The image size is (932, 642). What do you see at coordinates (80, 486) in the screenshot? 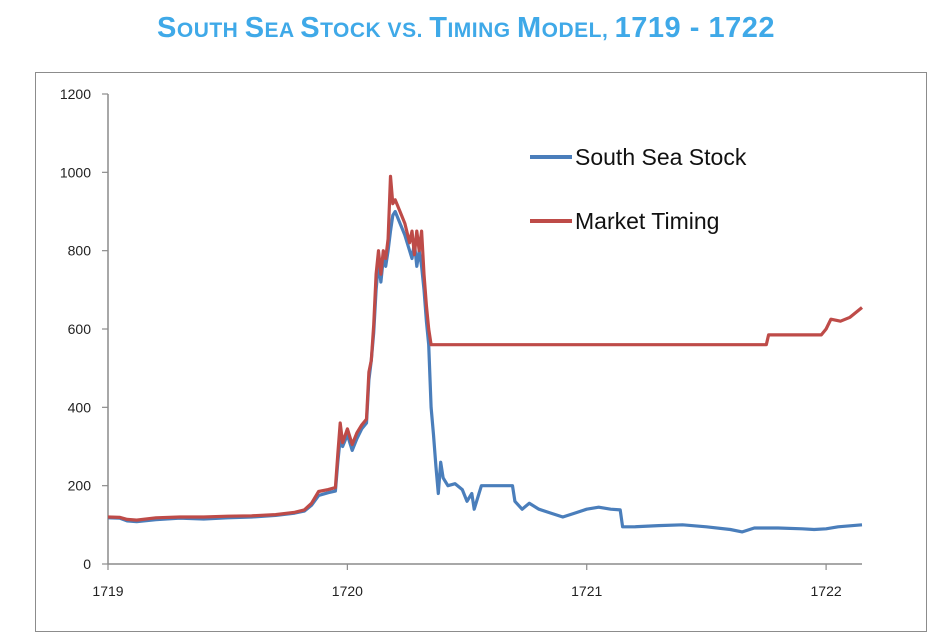
I see `y-tick-label: 200` at bounding box center [80, 486].